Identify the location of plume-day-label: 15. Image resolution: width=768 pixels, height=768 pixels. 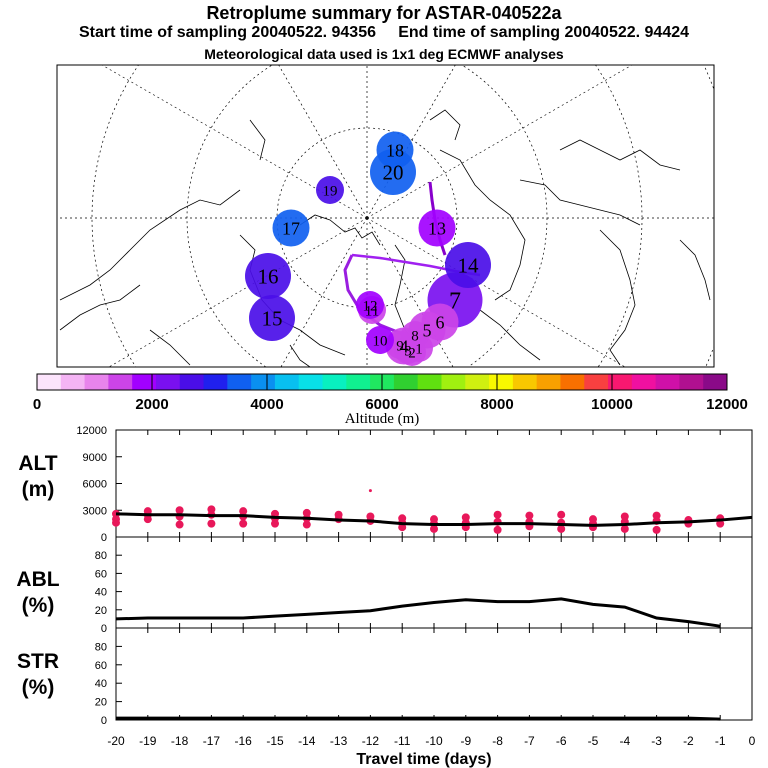
(272, 318).